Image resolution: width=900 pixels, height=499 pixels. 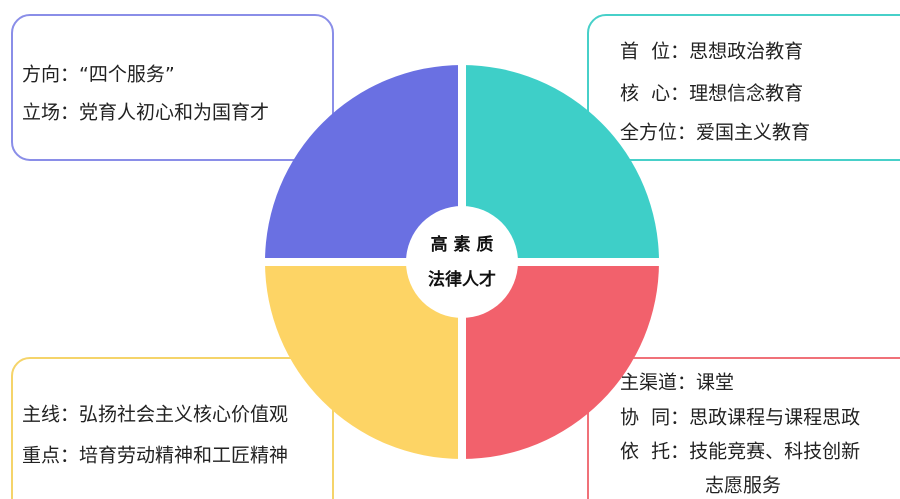 I want to click on center-circle, so click(x=462, y=262).